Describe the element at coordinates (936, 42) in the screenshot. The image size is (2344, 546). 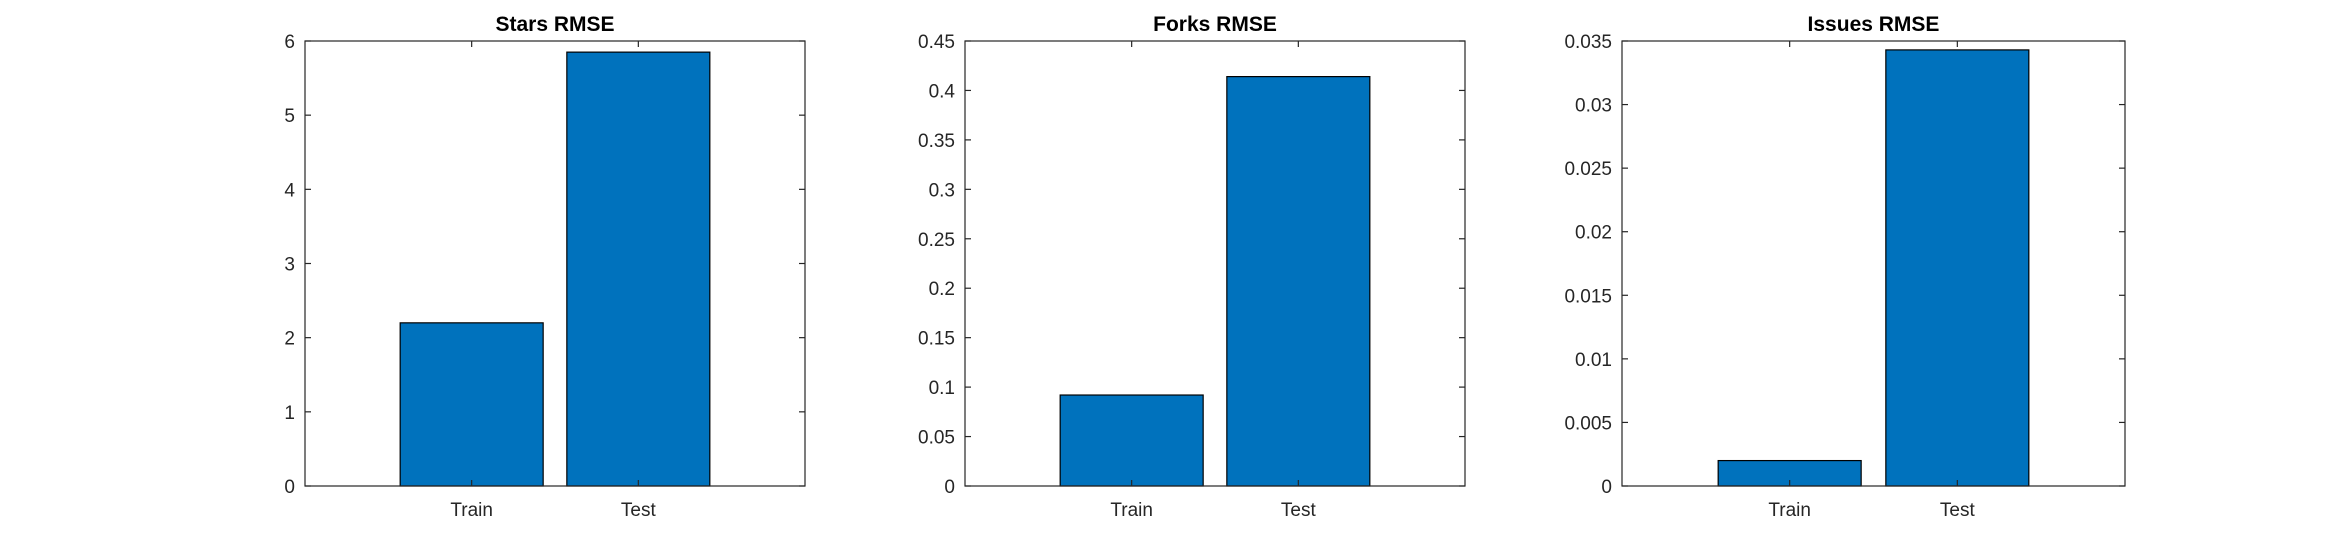
I see `y-tick-label: 0.45` at that location.